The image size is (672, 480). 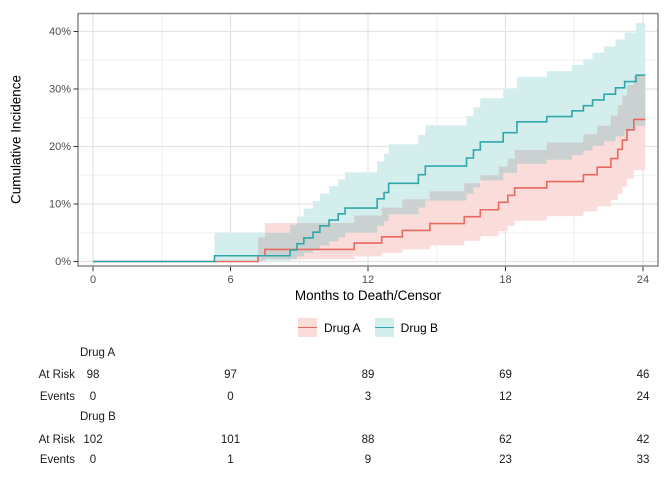 I want to click on events-value: 1, so click(x=230, y=460).